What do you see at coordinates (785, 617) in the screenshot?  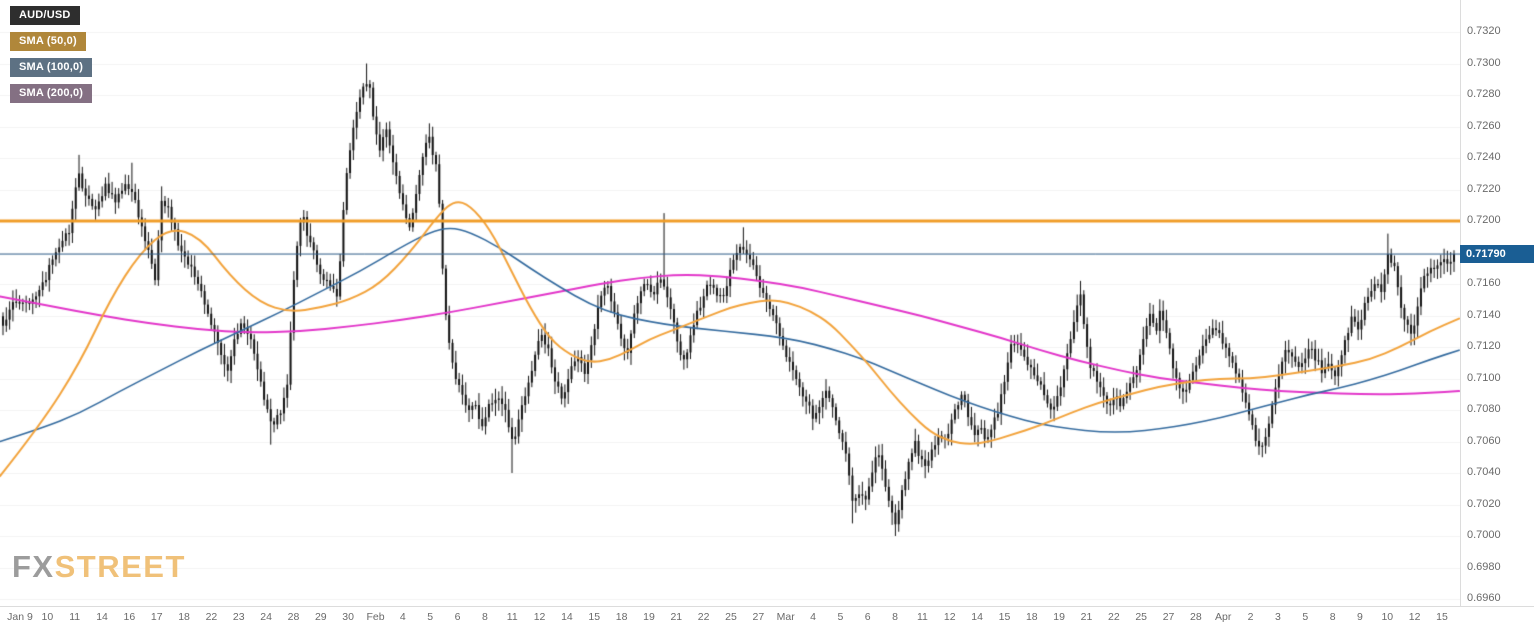 I see `x-axis-label: Mar` at bounding box center [785, 617].